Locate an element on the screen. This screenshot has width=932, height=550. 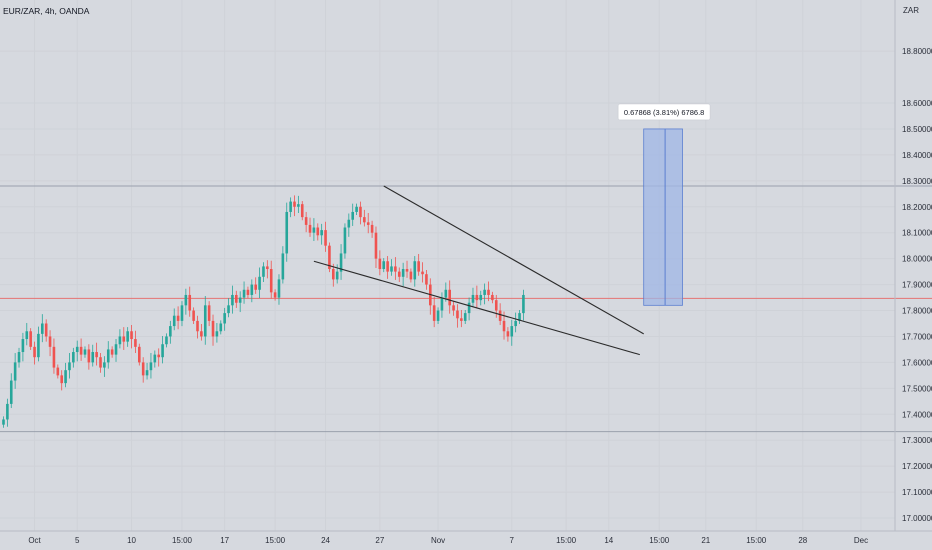
y-tick-label: 18.80000 is located at coordinates (917, 51).